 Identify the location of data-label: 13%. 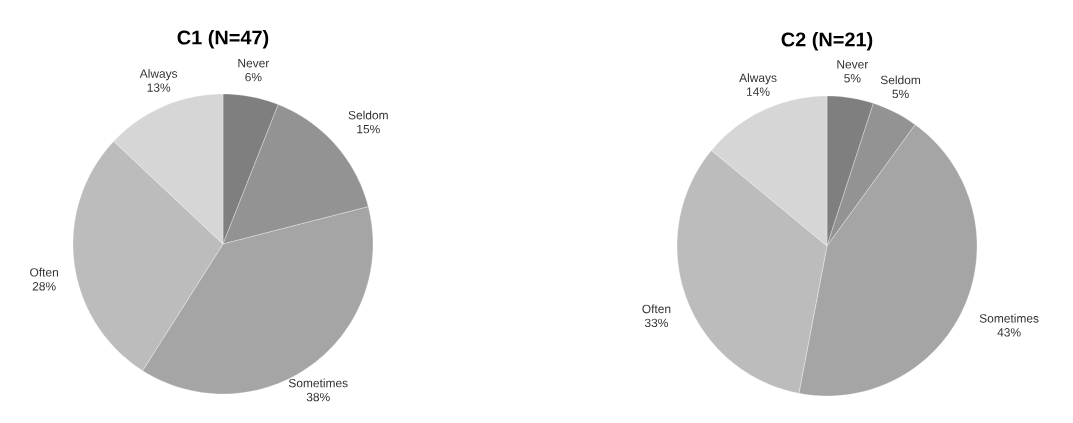
(159, 87).